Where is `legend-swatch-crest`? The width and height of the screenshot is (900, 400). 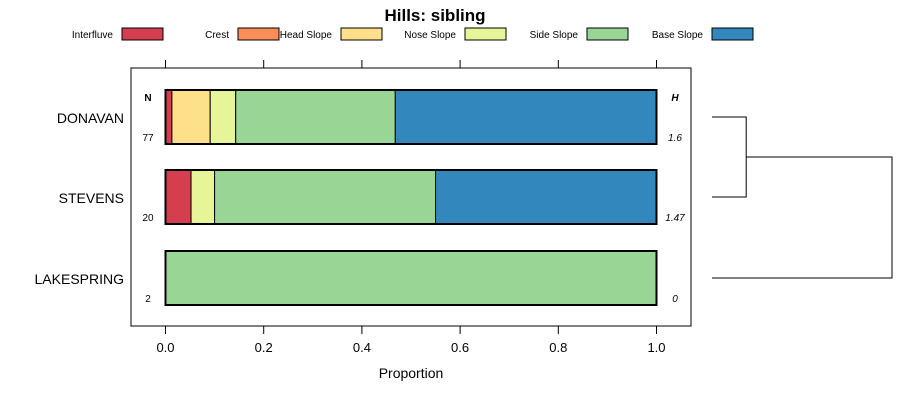 legend-swatch-crest is located at coordinates (258, 34).